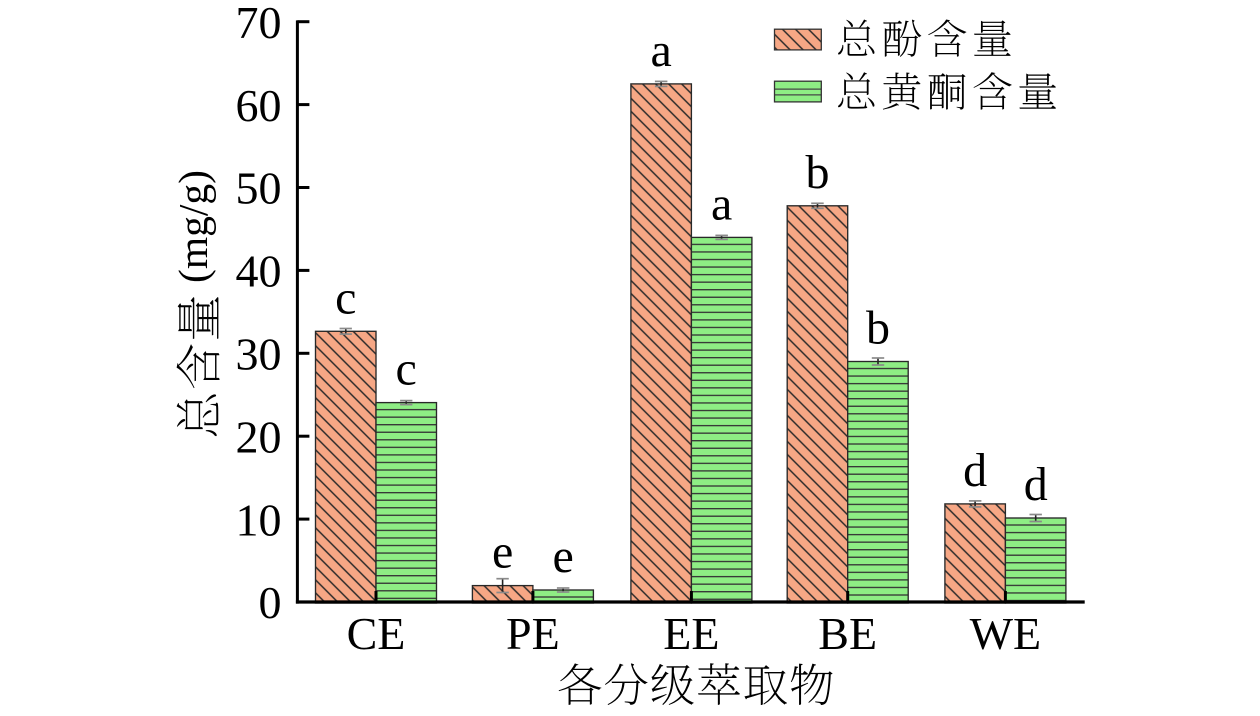 The width and height of the screenshot is (1260, 716). Describe the element at coordinates (376, 633) in the screenshot. I see `svg-text: CE` at that location.